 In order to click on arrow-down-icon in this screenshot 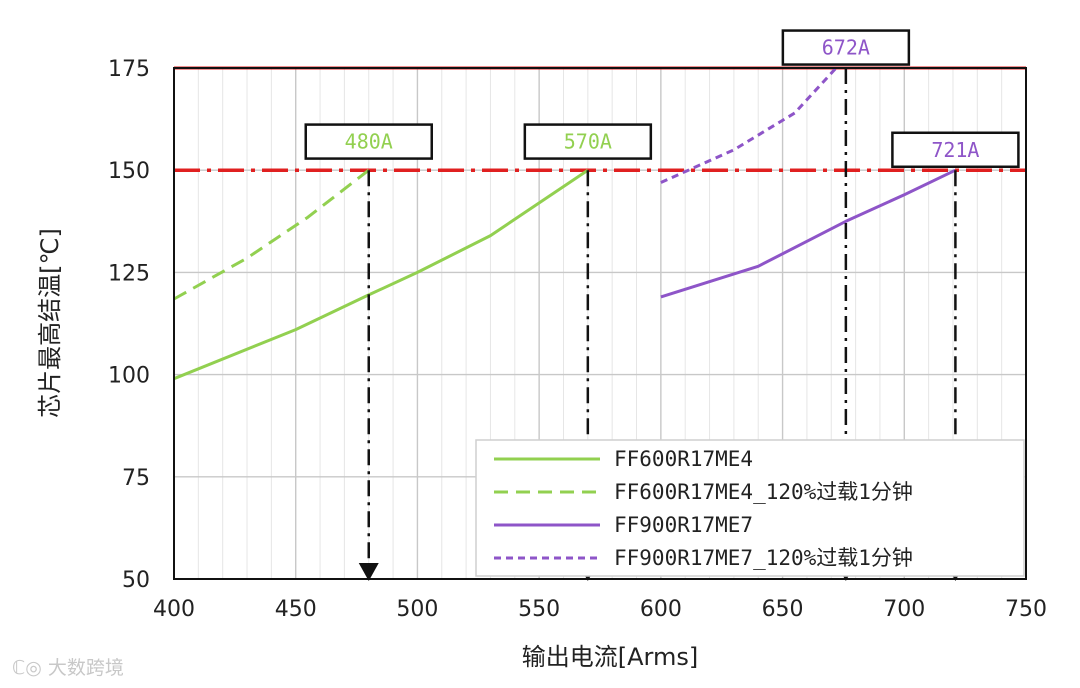, I will do `click(368, 572)`.